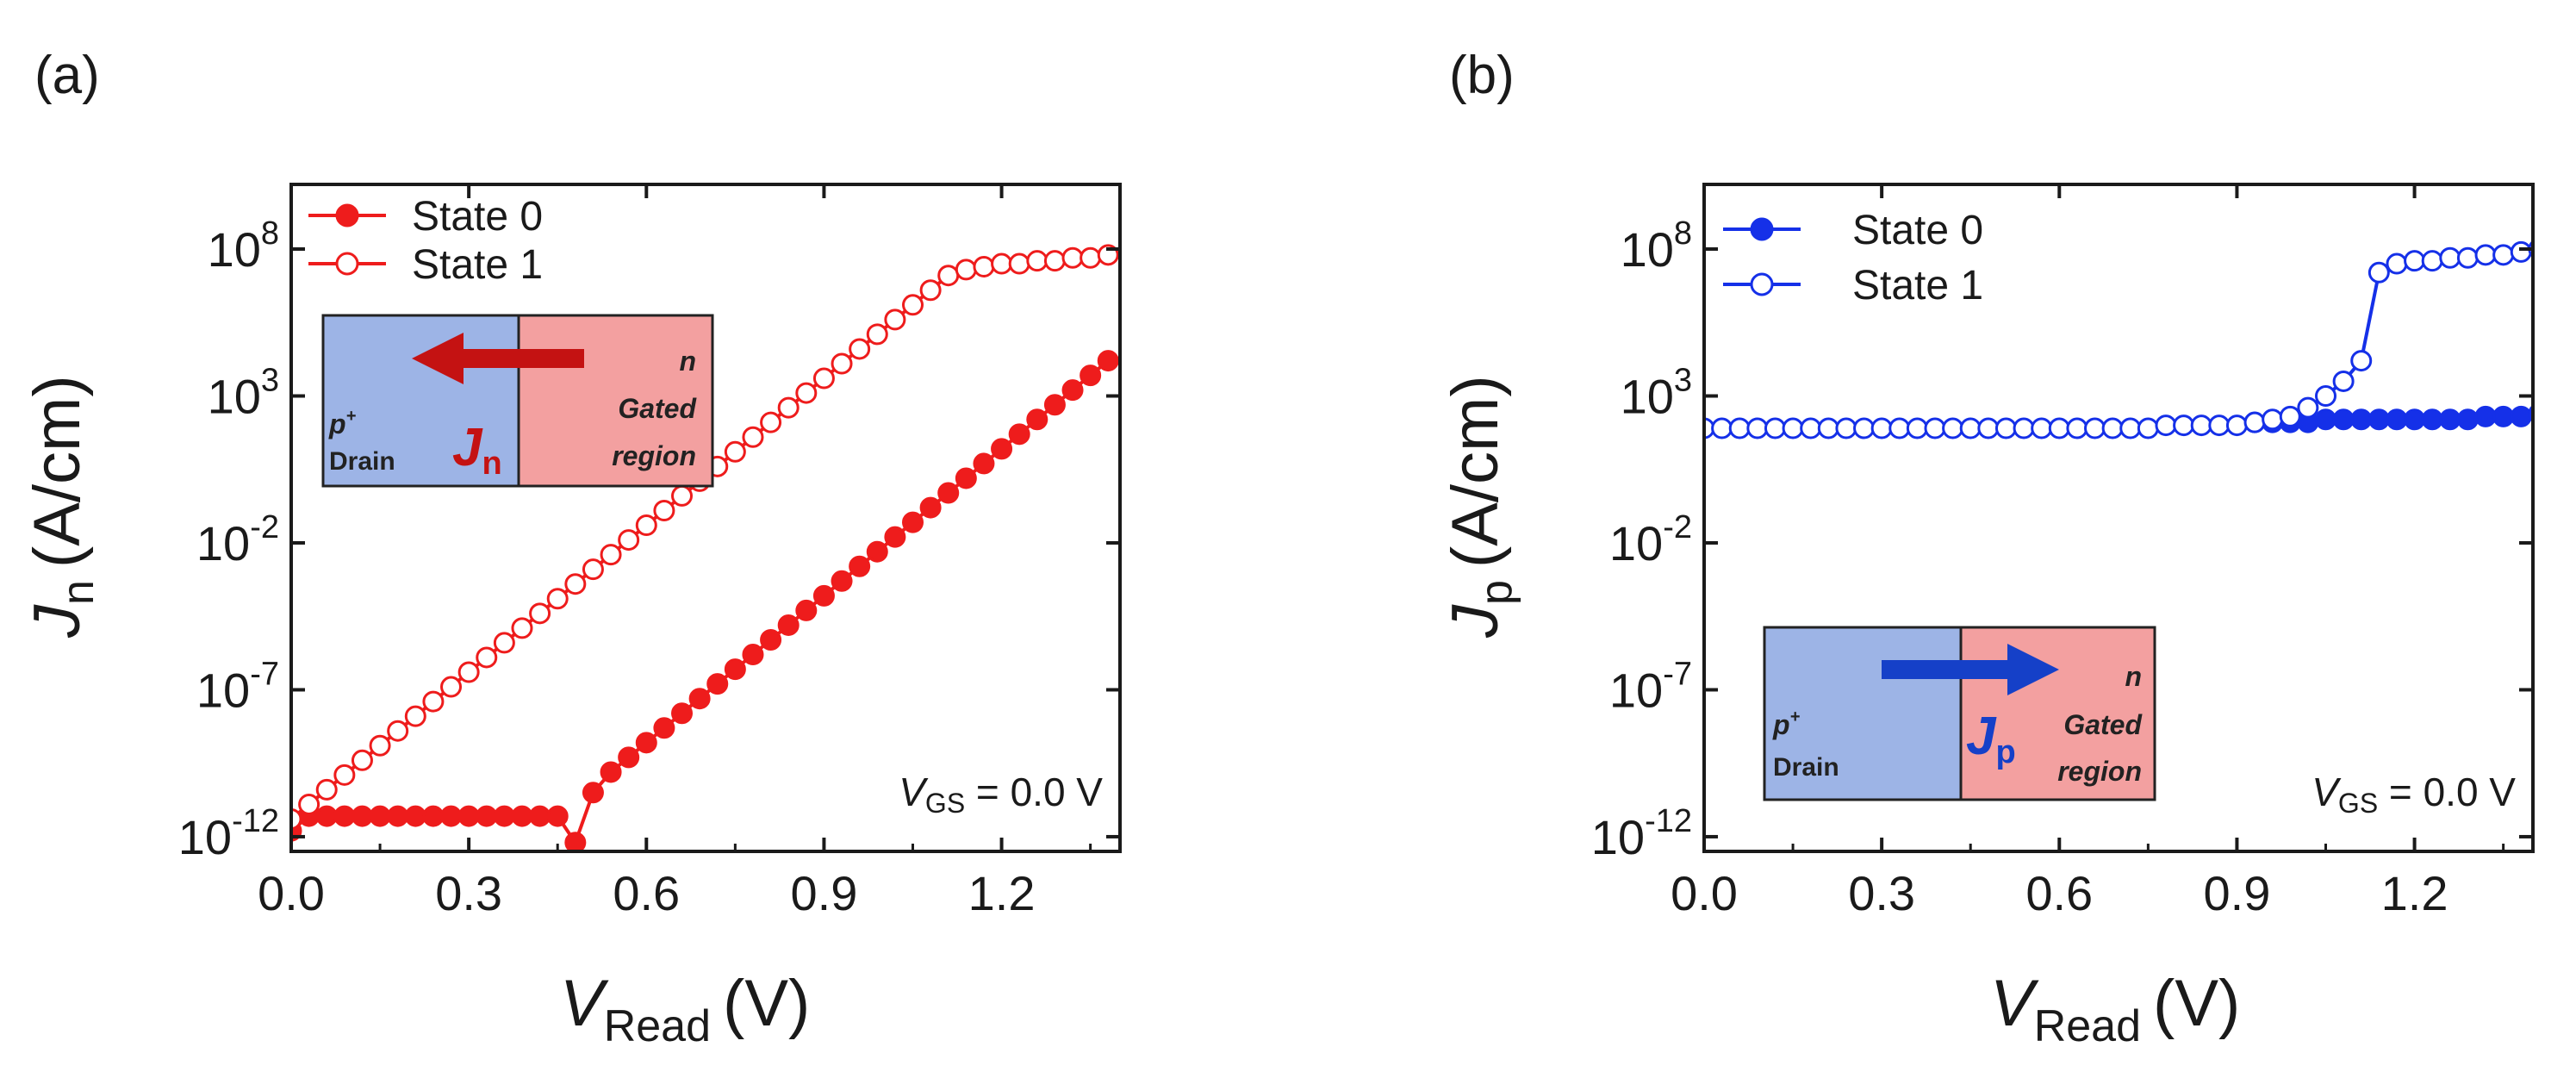 Image resolution: width=2576 pixels, height=1072 pixels. Describe the element at coordinates (1918, 230) in the screenshot. I see `legend-b-state0-label: State 0` at that location.